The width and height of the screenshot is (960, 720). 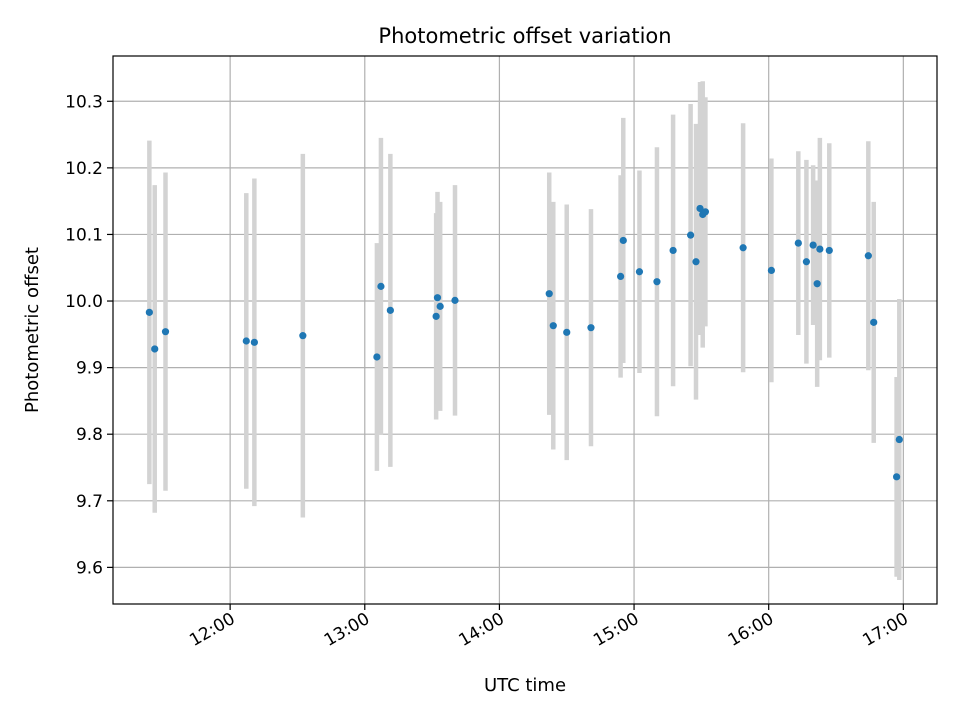 I want to click on y-axis-label: Photometric offset, so click(x=32, y=330).